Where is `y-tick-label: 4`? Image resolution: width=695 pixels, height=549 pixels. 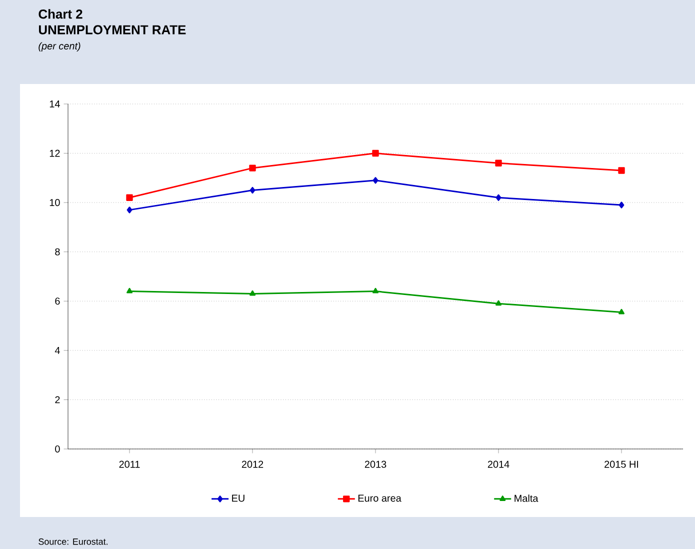
y-tick-label: 4 is located at coordinates (57, 350).